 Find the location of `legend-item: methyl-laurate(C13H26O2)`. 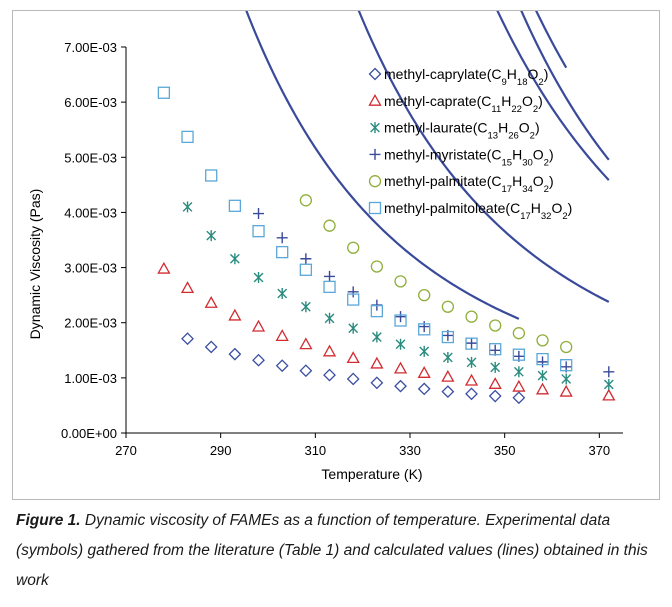

legend-item: methyl-laurate(C13H26O2) is located at coordinates (455, 131).